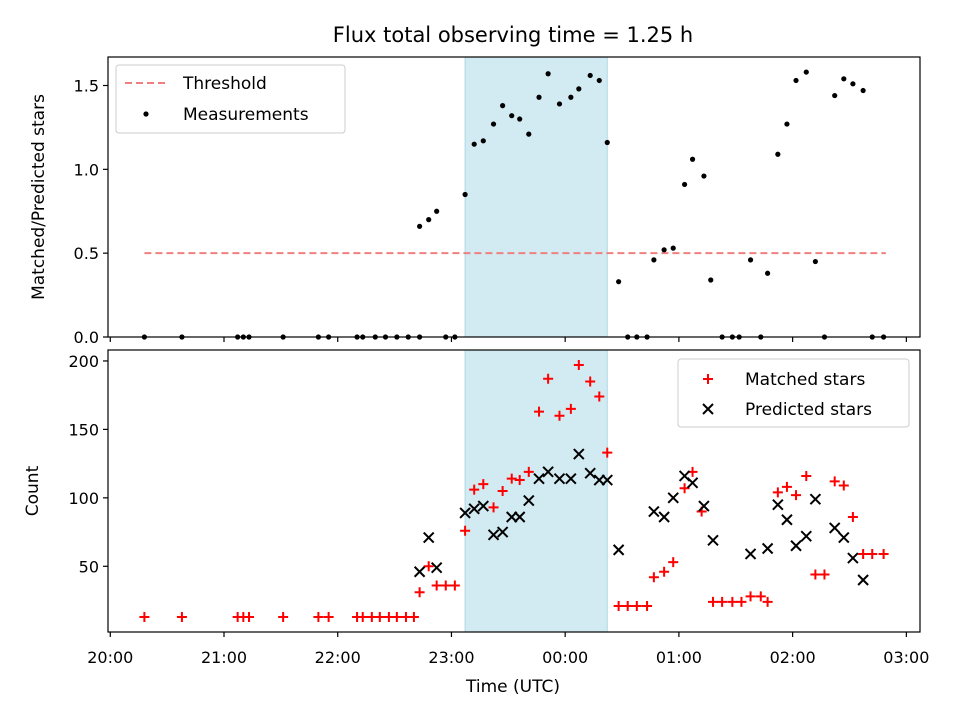 This screenshot has height=720, width=960. I want to click on y-tick-label: 1.0, so click(86, 169).